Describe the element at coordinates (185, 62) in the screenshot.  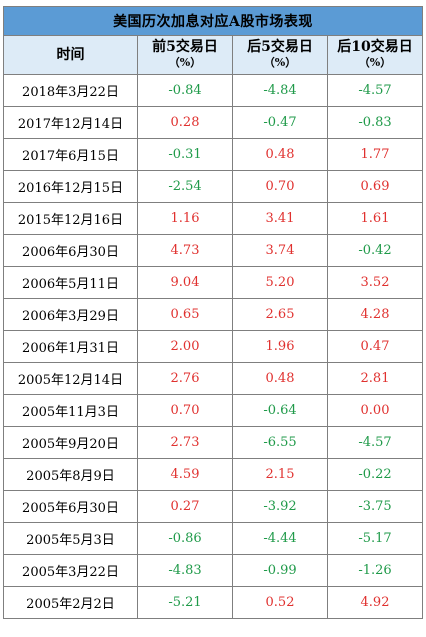
I see `header-pre5-unit: （%）` at that location.